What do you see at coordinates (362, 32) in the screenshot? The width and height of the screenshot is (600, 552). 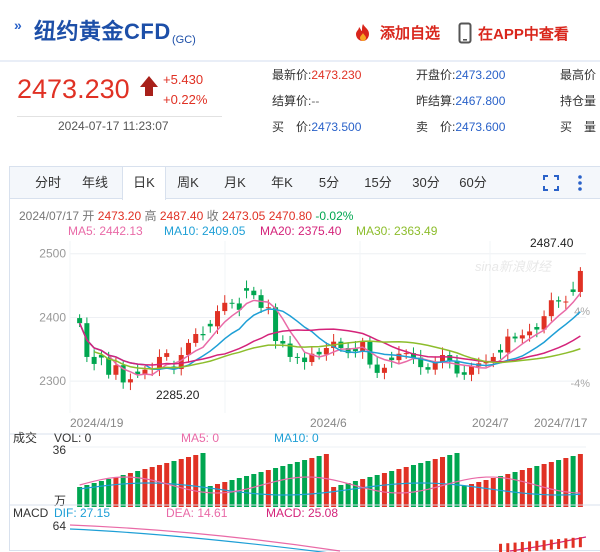 I see `fire-icon` at bounding box center [362, 32].